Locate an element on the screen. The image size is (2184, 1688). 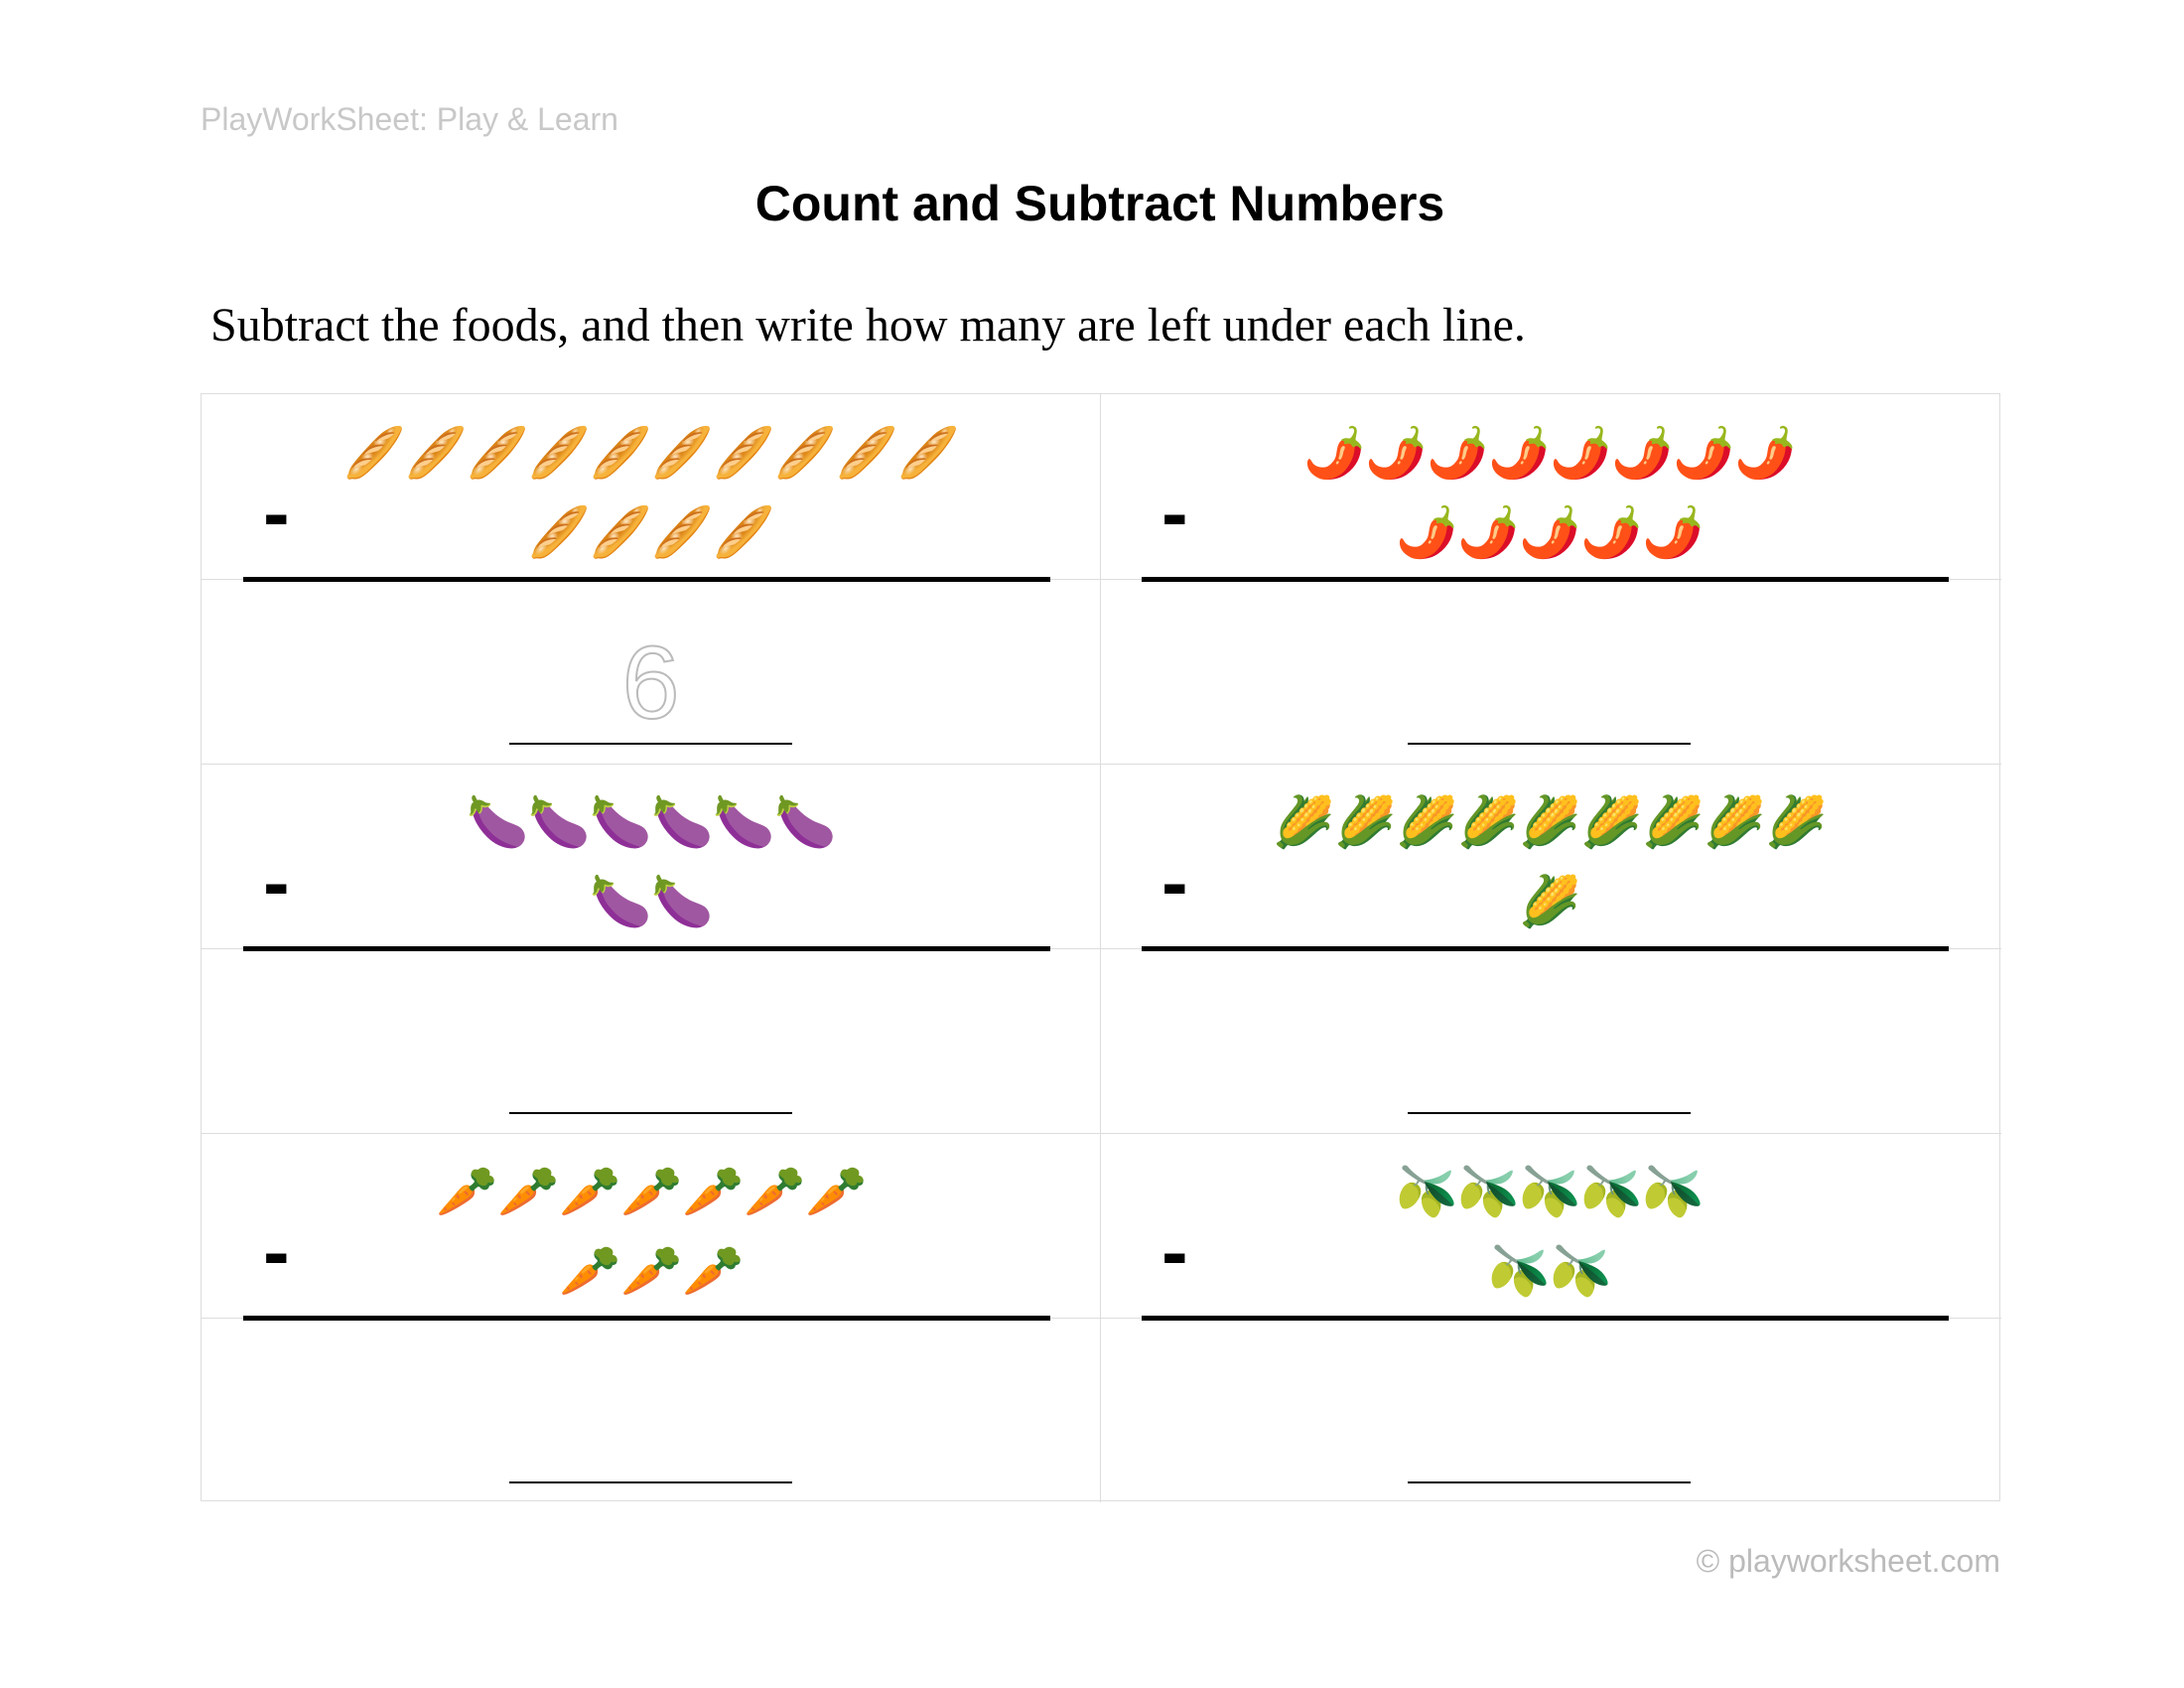
title: Count and Subtract Numbers is located at coordinates (1099, 203).